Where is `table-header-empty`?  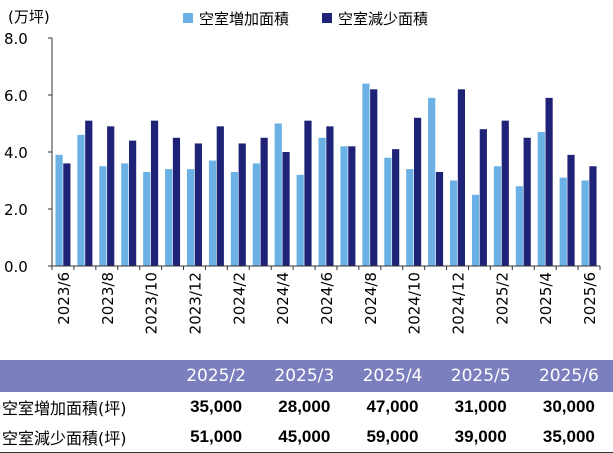
table-header-empty is located at coordinates (86, 376).